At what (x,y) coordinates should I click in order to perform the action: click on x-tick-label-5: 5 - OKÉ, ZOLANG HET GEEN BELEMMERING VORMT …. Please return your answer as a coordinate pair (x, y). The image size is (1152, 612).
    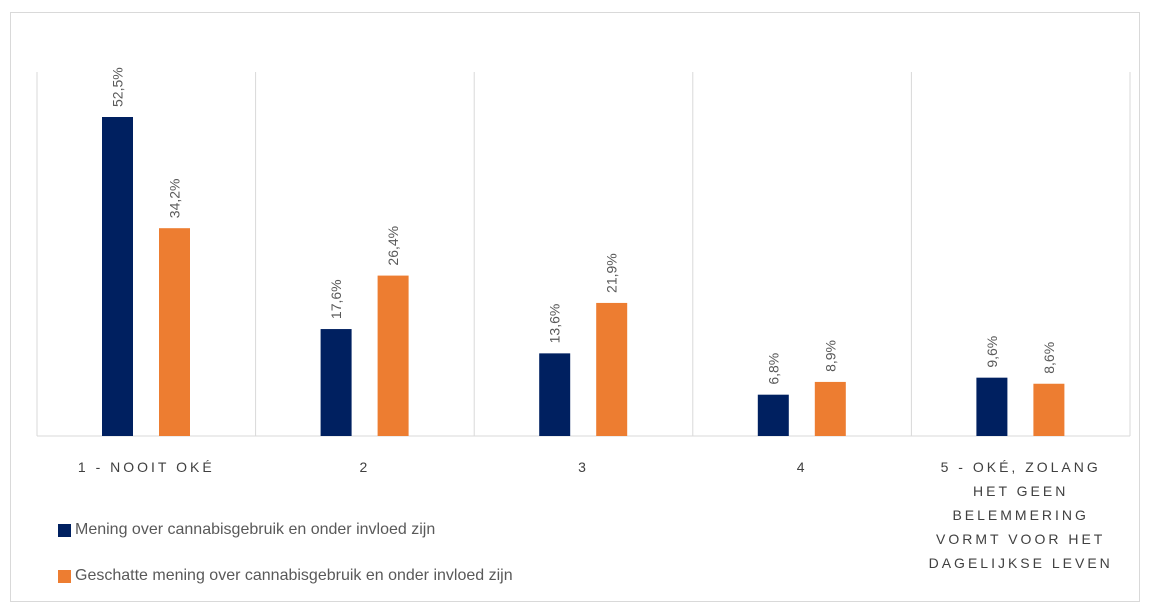
    Looking at the image, I should click on (1021, 515).